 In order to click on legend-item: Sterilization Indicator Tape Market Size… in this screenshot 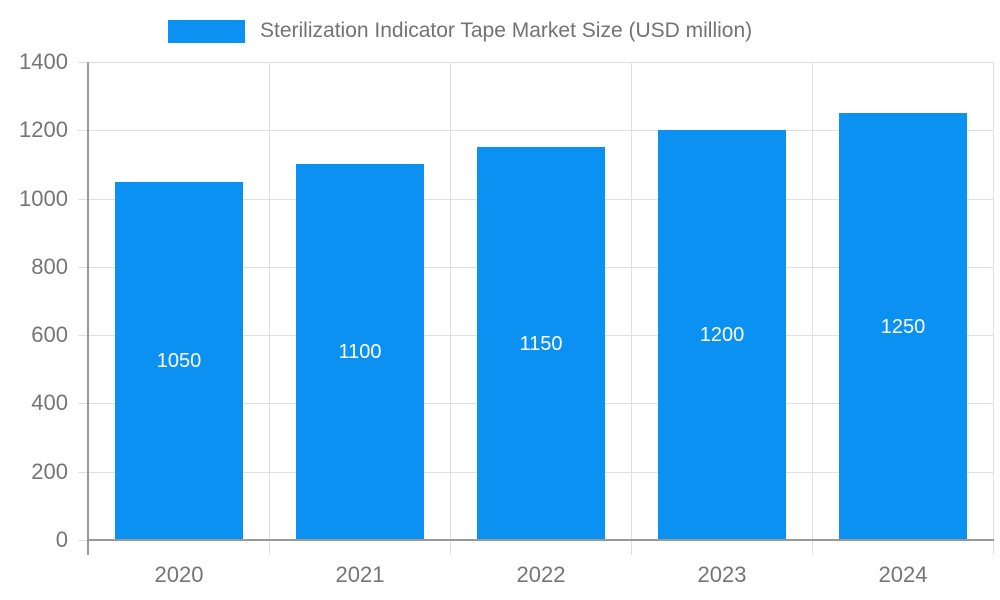, I will do `click(460, 31)`.